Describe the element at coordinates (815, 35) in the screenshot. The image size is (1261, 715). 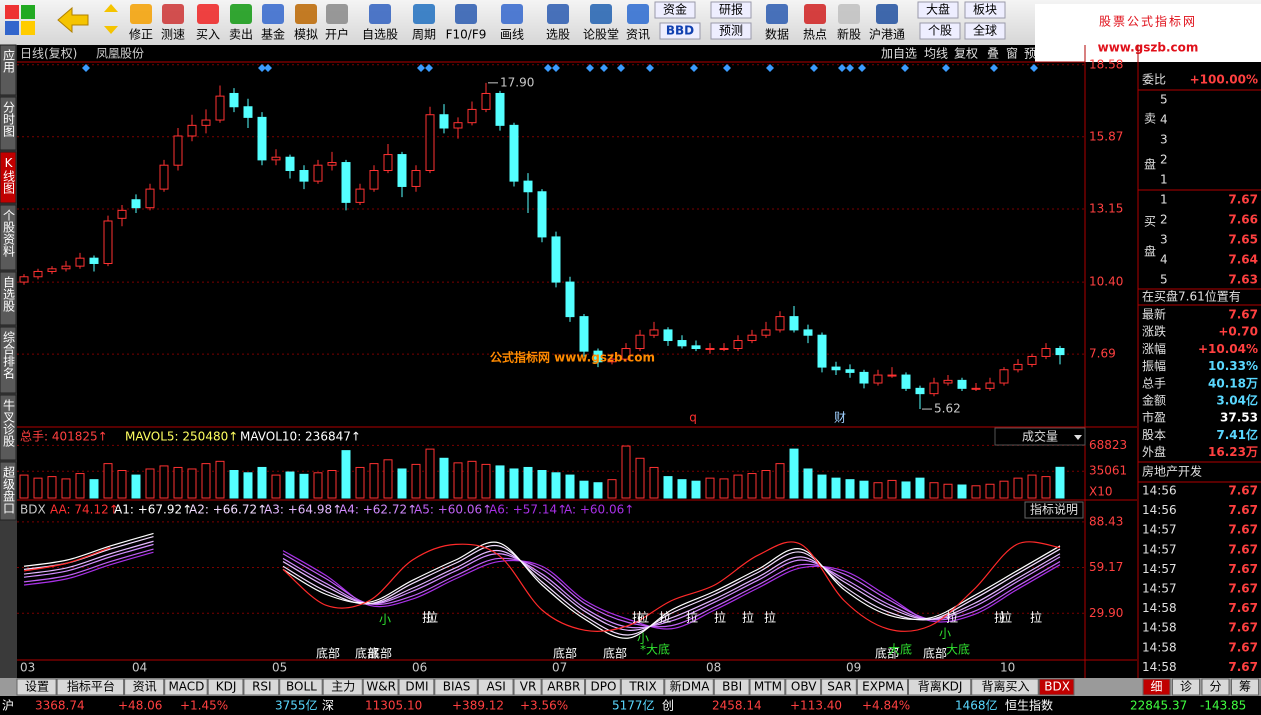
I see `toolbar-button: 热点` at that location.